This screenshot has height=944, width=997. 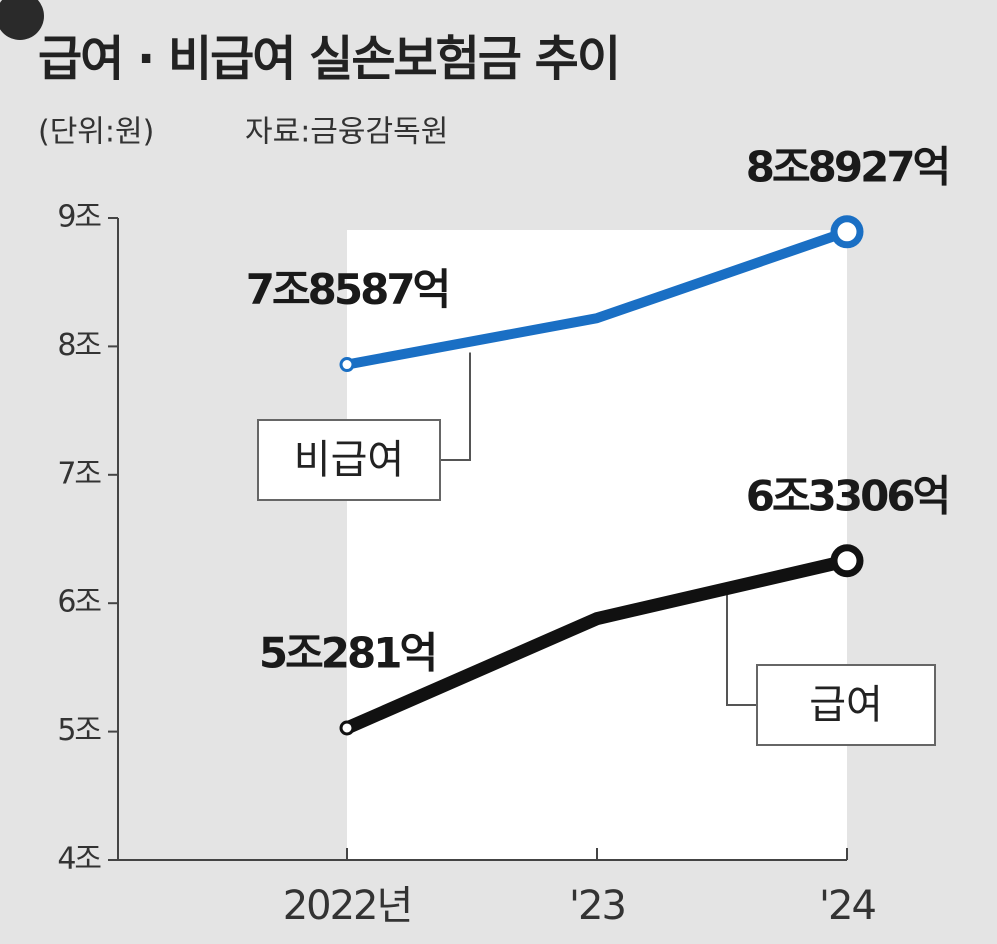 What do you see at coordinates (847, 495) in the screenshot?
I see `value-label: 6조3306억` at bounding box center [847, 495].